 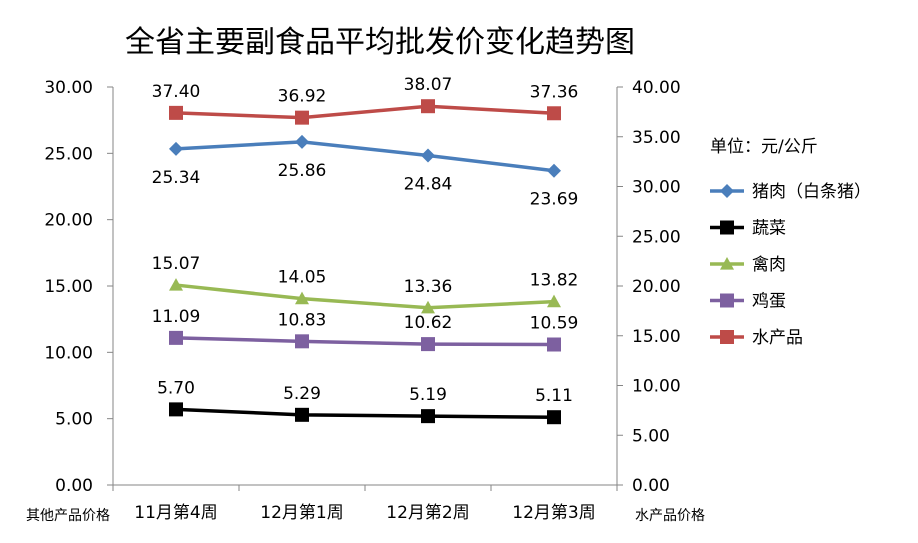 What do you see at coordinates (748, 302) in the screenshot?
I see `legend-item: 鸡蛋` at bounding box center [748, 302].